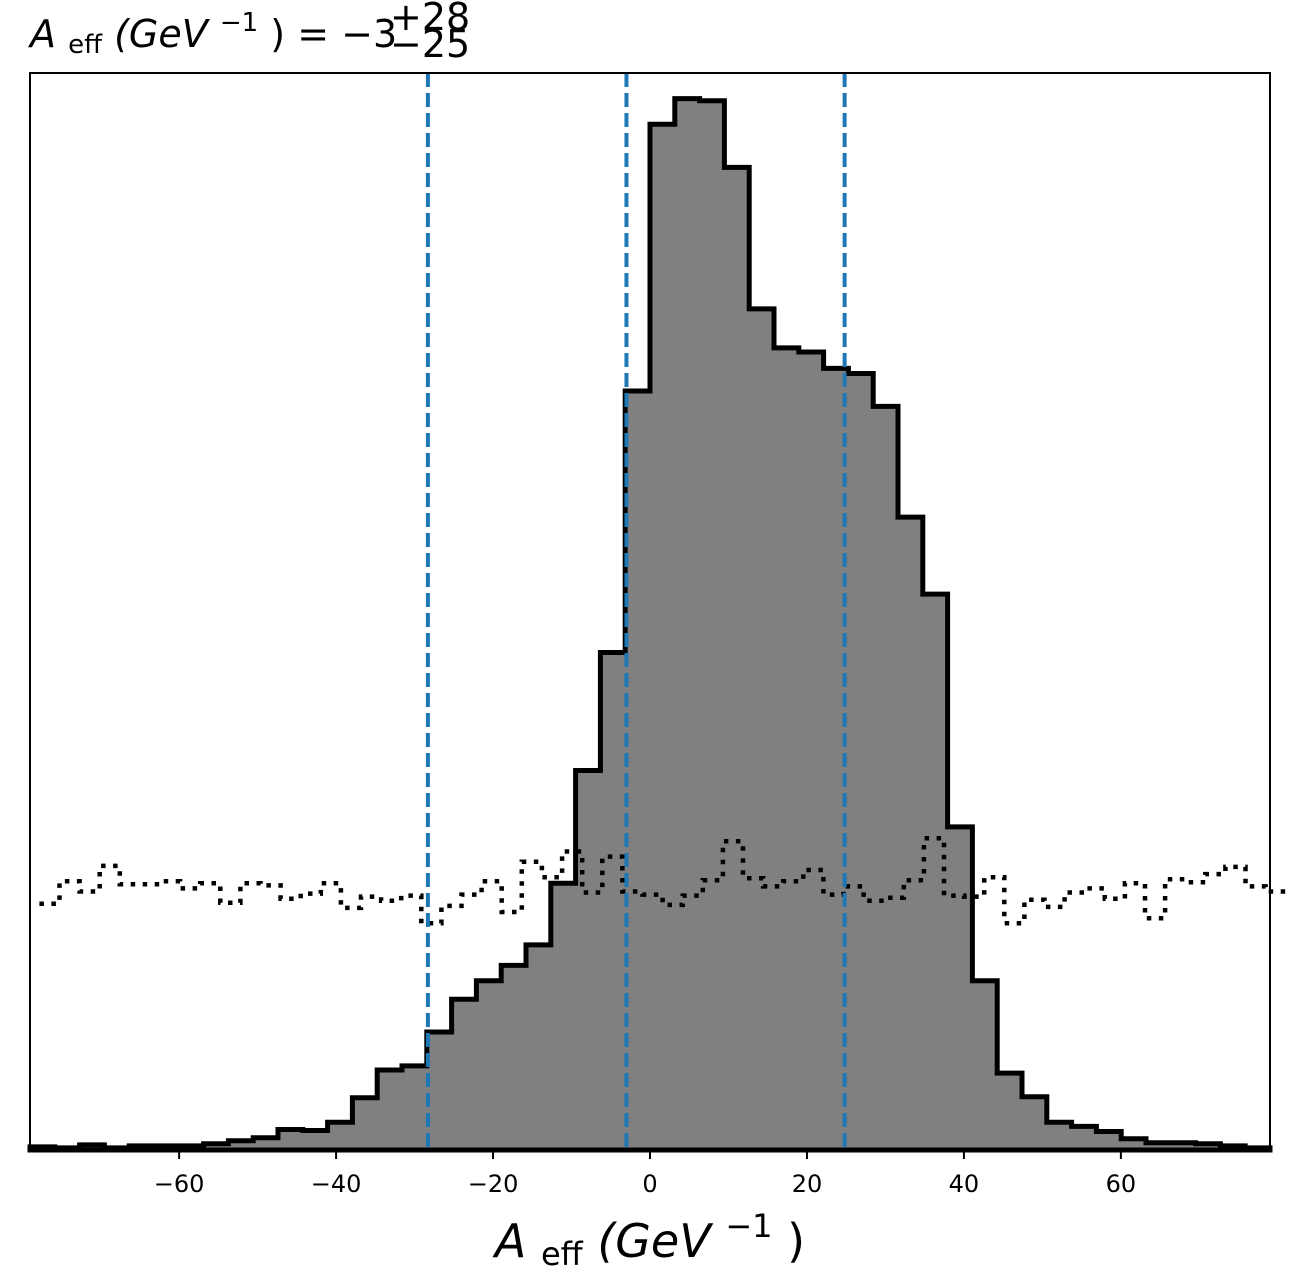 The height and width of the screenshot is (1288, 1289). I want to click on xlabel-exponent: −1, so click(748, 1226).